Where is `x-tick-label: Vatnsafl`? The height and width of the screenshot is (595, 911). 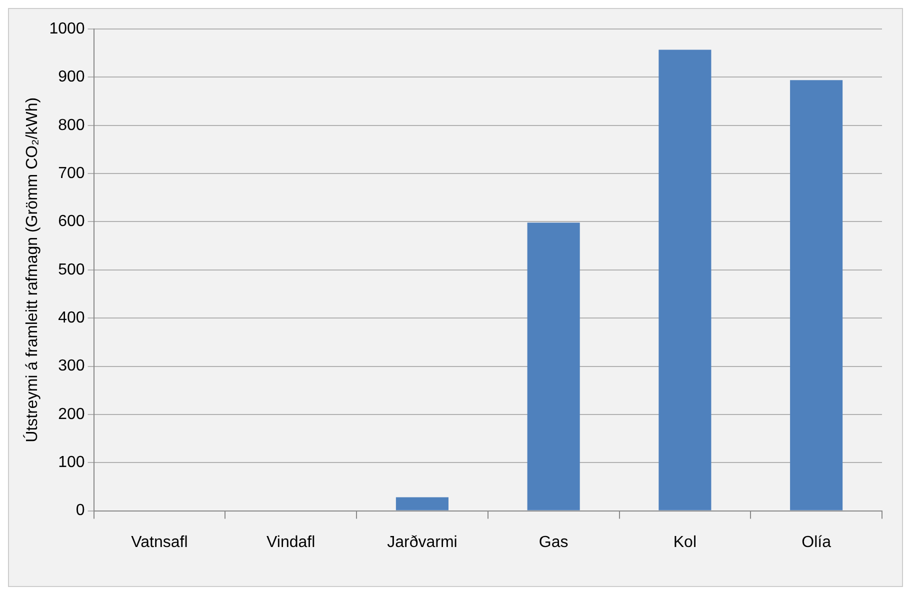
x-tick-label: Vatnsafl is located at coordinates (159, 542).